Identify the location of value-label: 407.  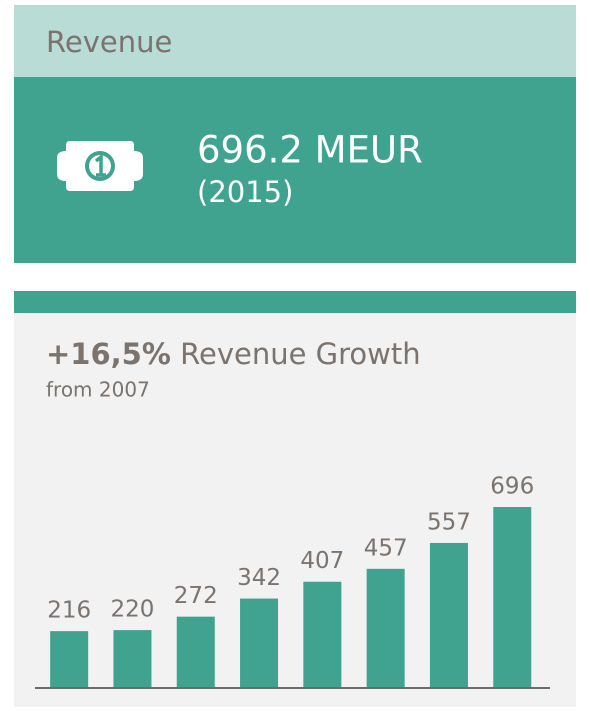
(322, 561).